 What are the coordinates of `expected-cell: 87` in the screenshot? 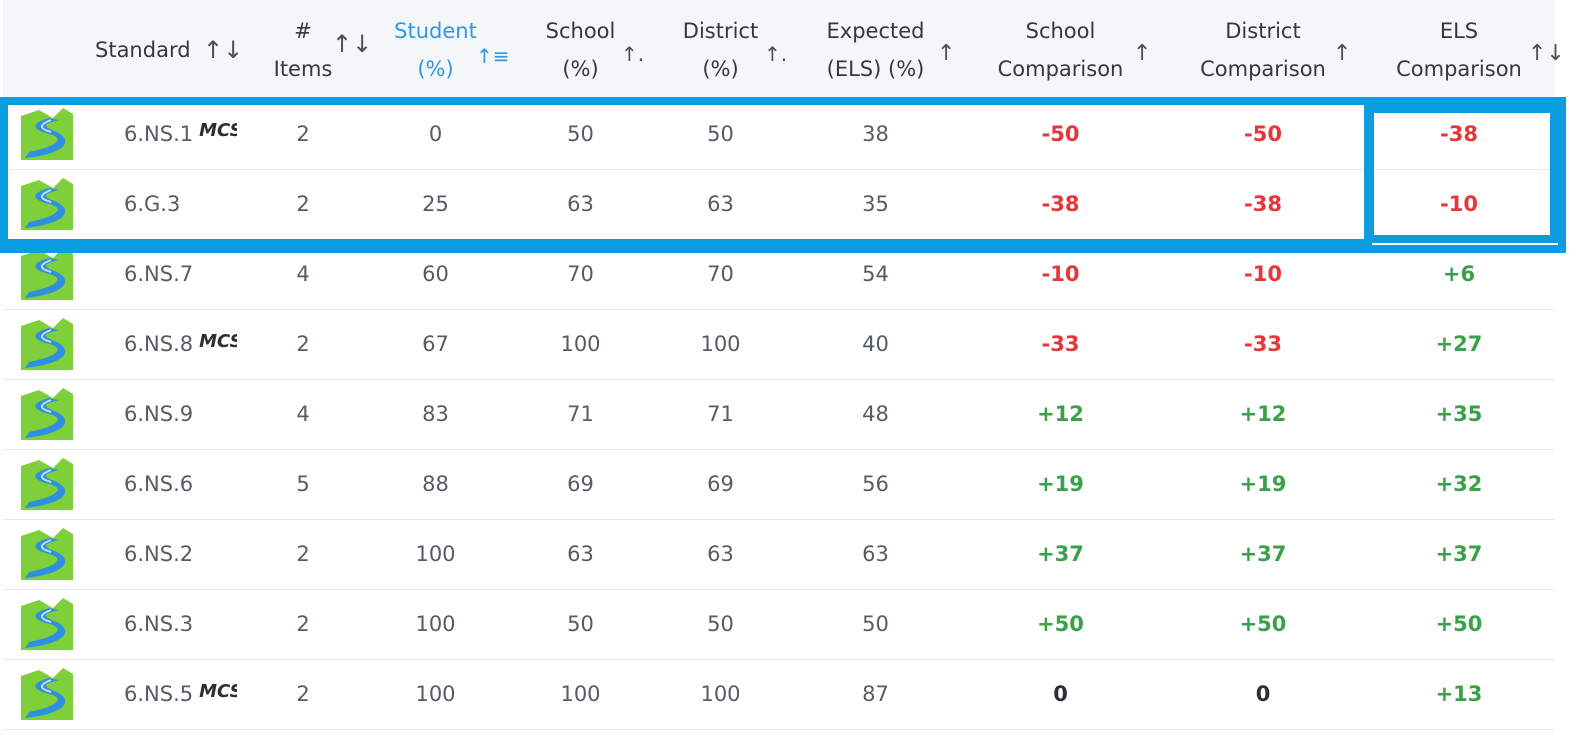 It's located at (875, 694).